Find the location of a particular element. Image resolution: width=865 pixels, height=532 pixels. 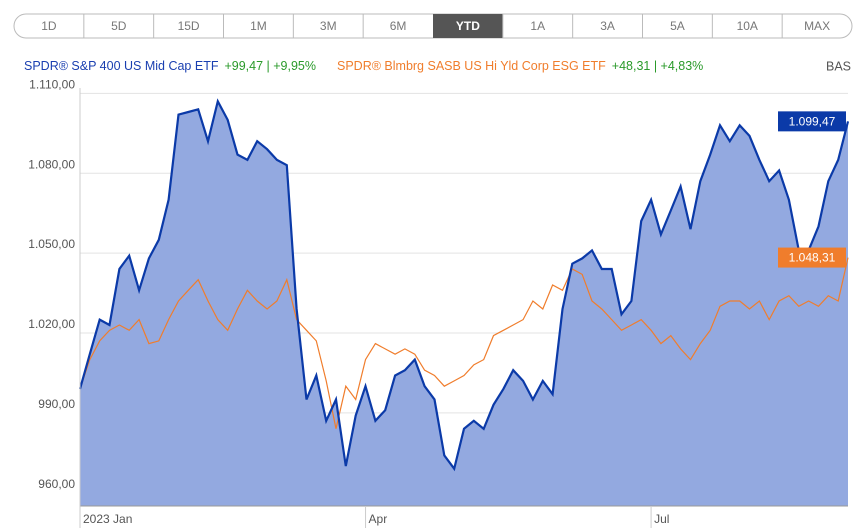

range-button: 3M is located at coordinates (328, 26).